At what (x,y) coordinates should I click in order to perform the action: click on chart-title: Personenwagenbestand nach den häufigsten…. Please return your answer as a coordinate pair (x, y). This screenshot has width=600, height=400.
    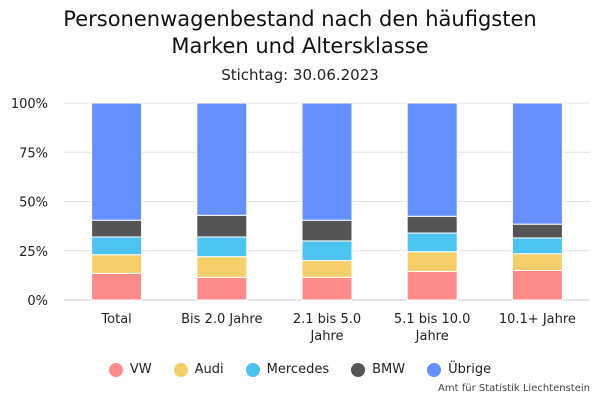
    Looking at the image, I should click on (300, 32).